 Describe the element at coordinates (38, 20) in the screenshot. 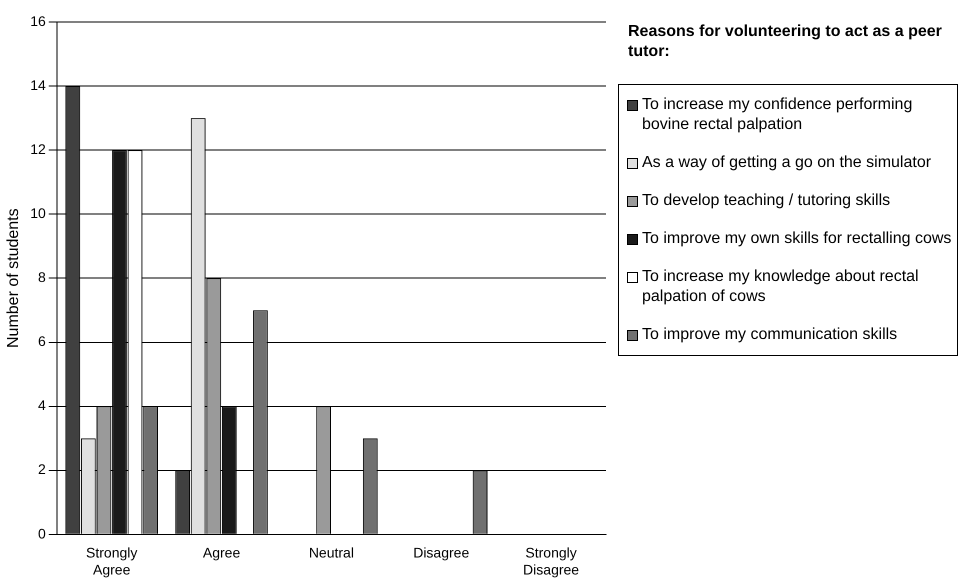

I see `y-tick-label: 16` at that location.